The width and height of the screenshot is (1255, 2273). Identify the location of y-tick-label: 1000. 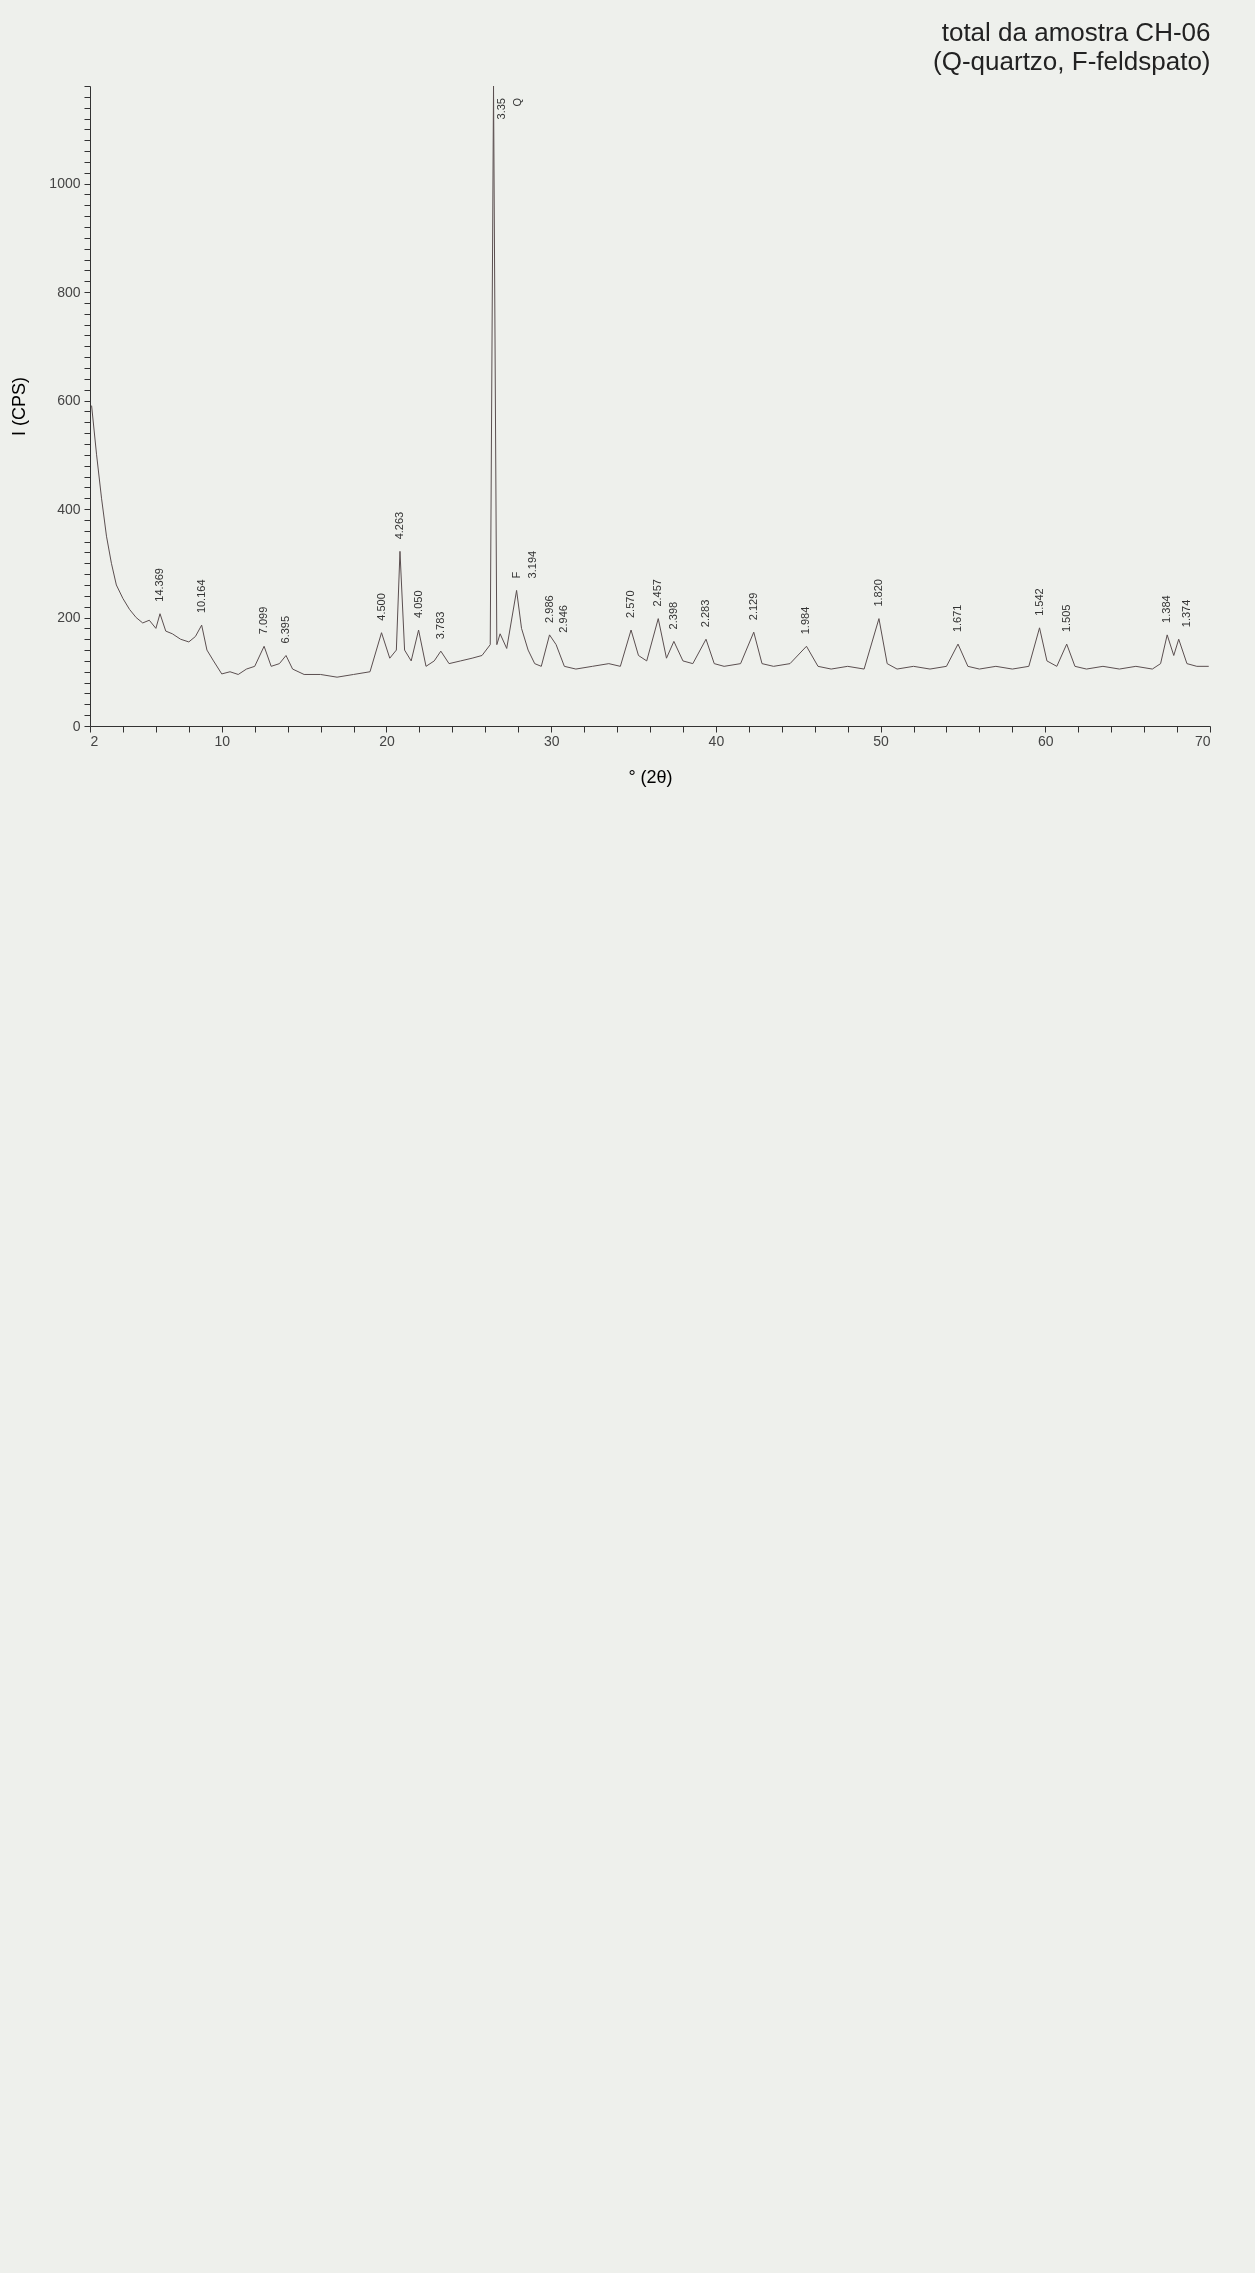
(65, 183).